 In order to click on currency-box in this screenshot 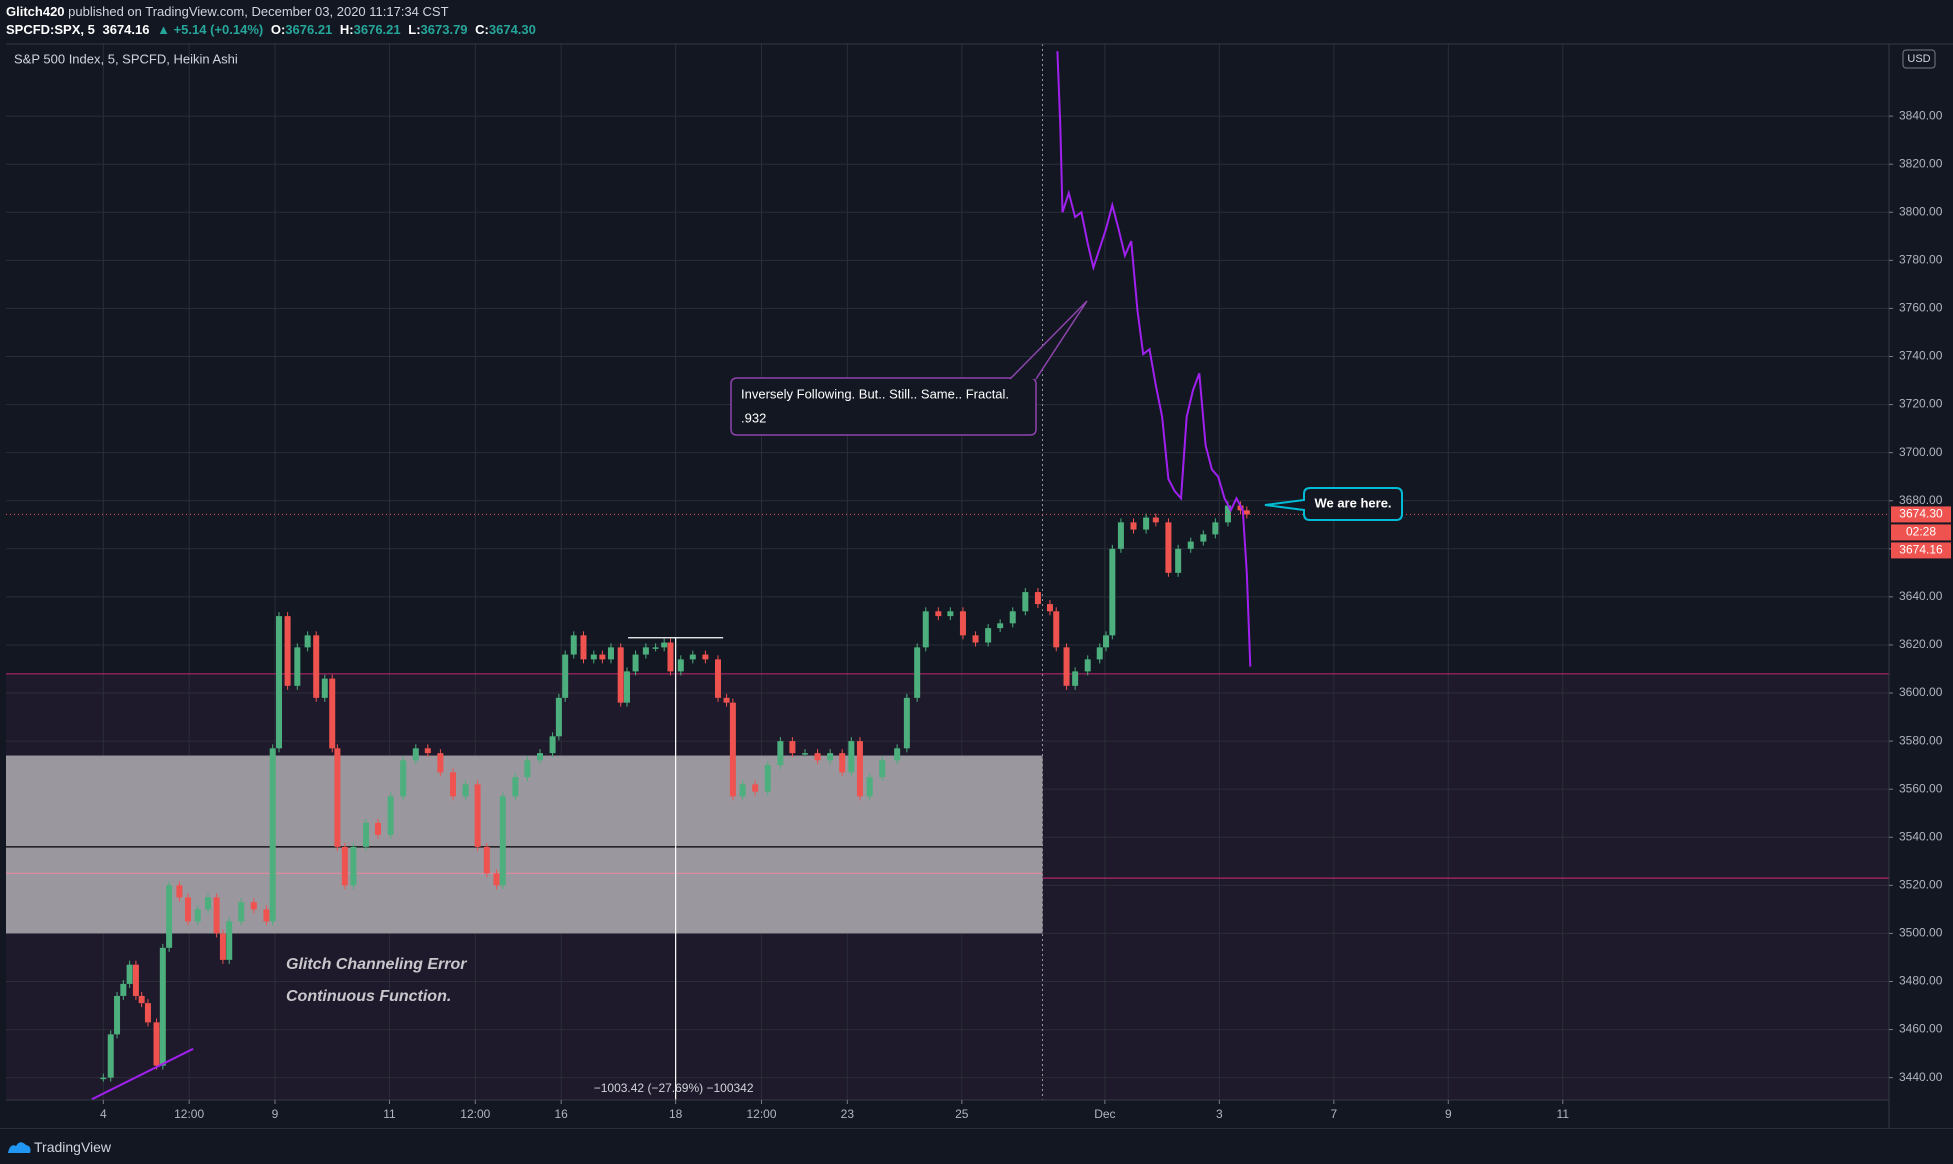, I will do `click(1919, 59)`.